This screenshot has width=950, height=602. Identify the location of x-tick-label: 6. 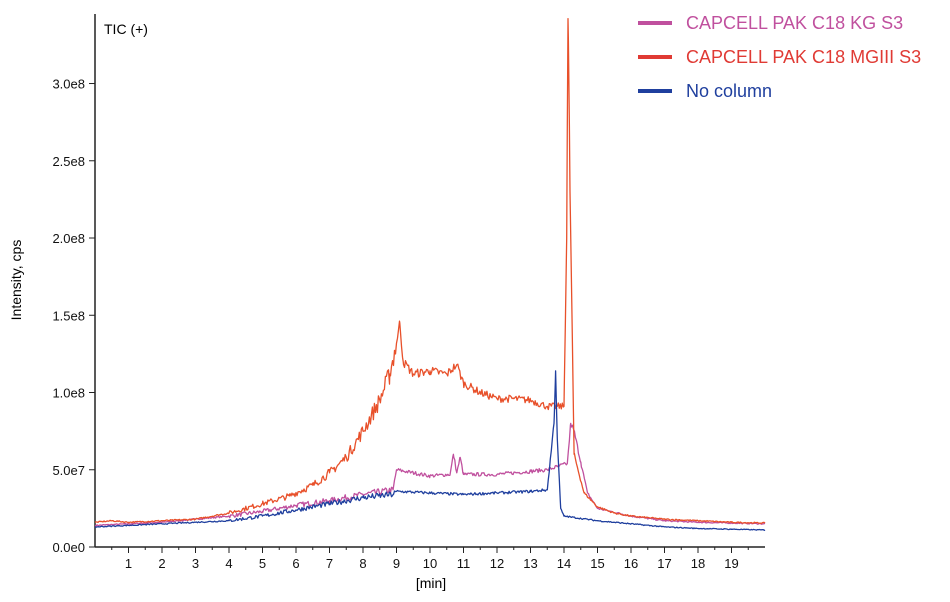
(295, 563).